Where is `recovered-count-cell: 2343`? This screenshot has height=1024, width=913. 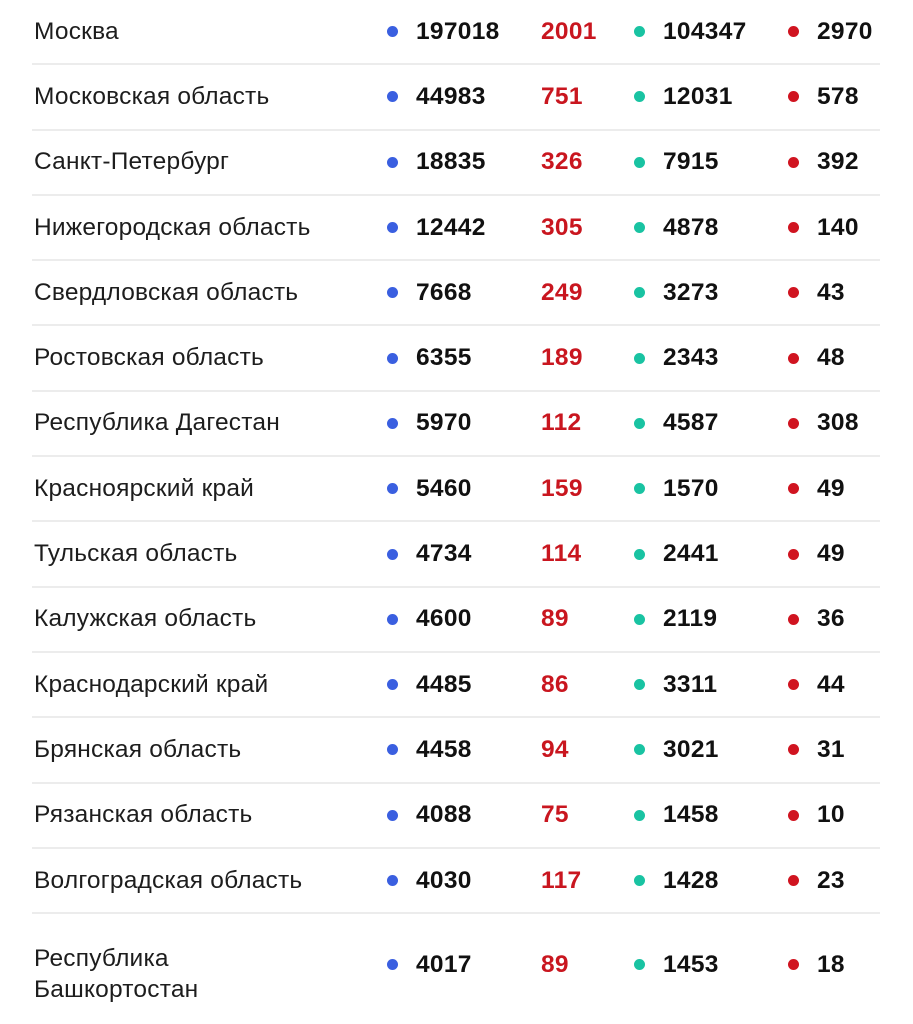
recovered-count-cell: 2343 is located at coordinates (676, 357).